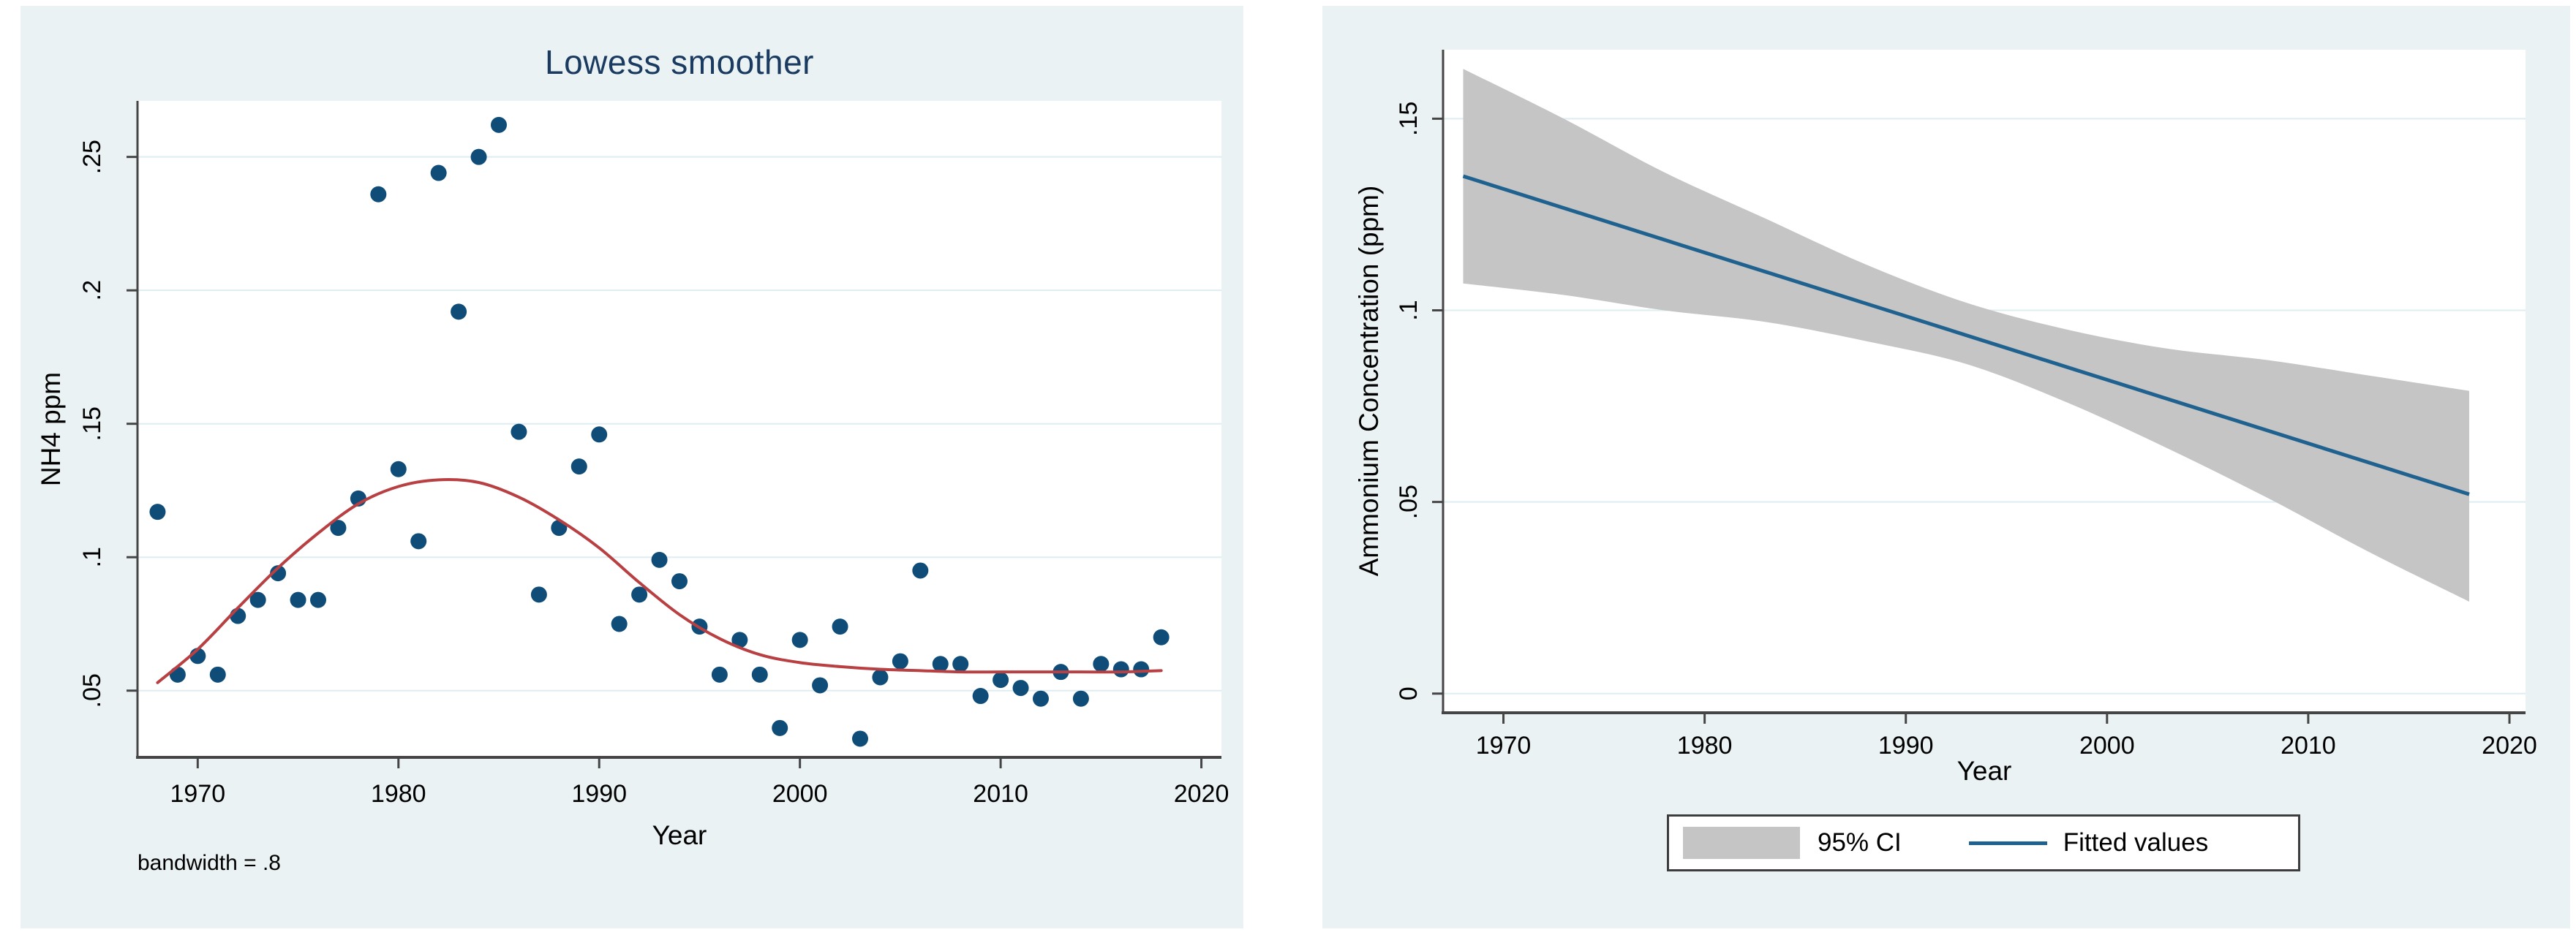 The image size is (2576, 935). Describe the element at coordinates (209, 863) in the screenshot. I see `bandwidth-note: bandwidth = .8` at that location.